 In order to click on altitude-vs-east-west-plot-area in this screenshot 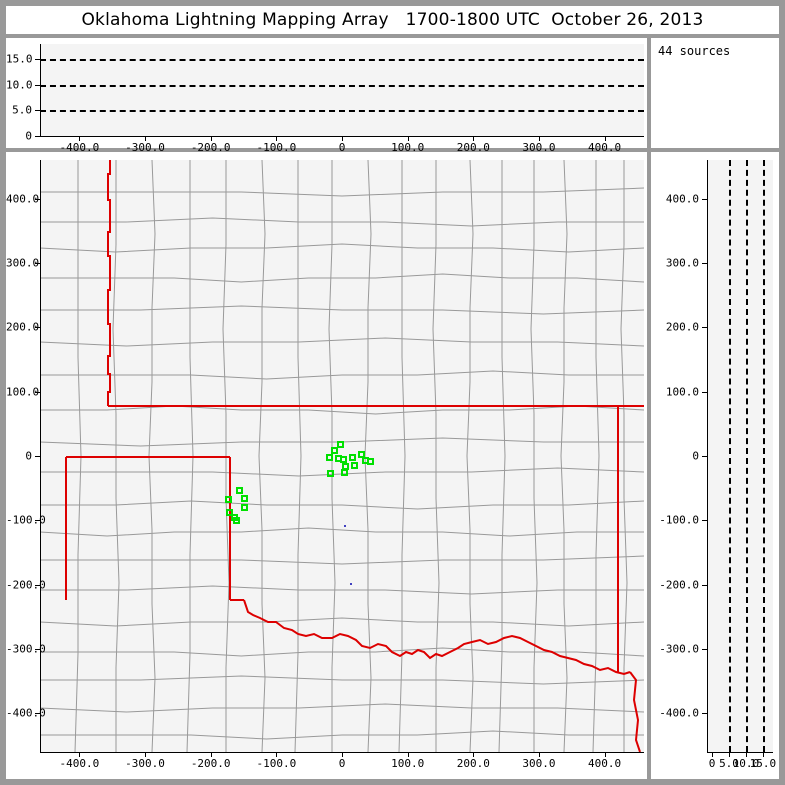, I will do `click(342, 90)`.